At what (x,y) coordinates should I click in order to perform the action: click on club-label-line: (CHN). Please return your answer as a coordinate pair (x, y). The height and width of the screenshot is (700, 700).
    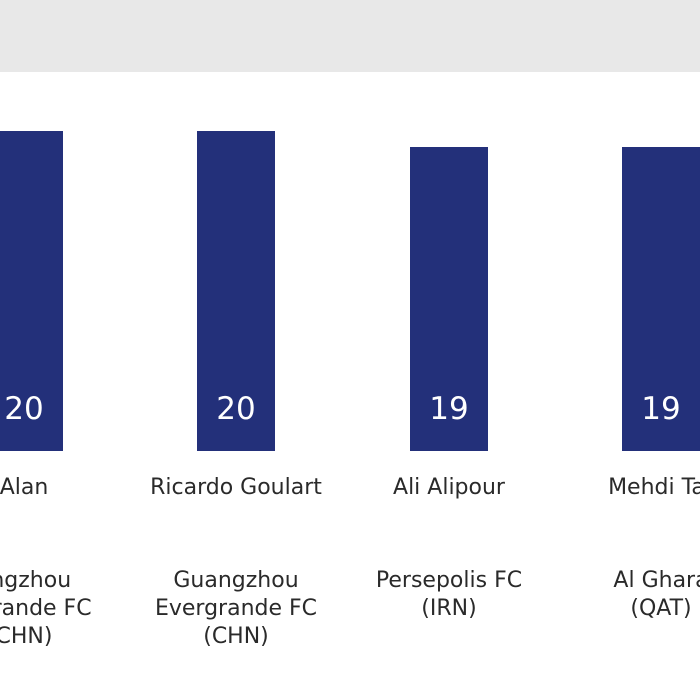
    Looking at the image, I should click on (236, 636).